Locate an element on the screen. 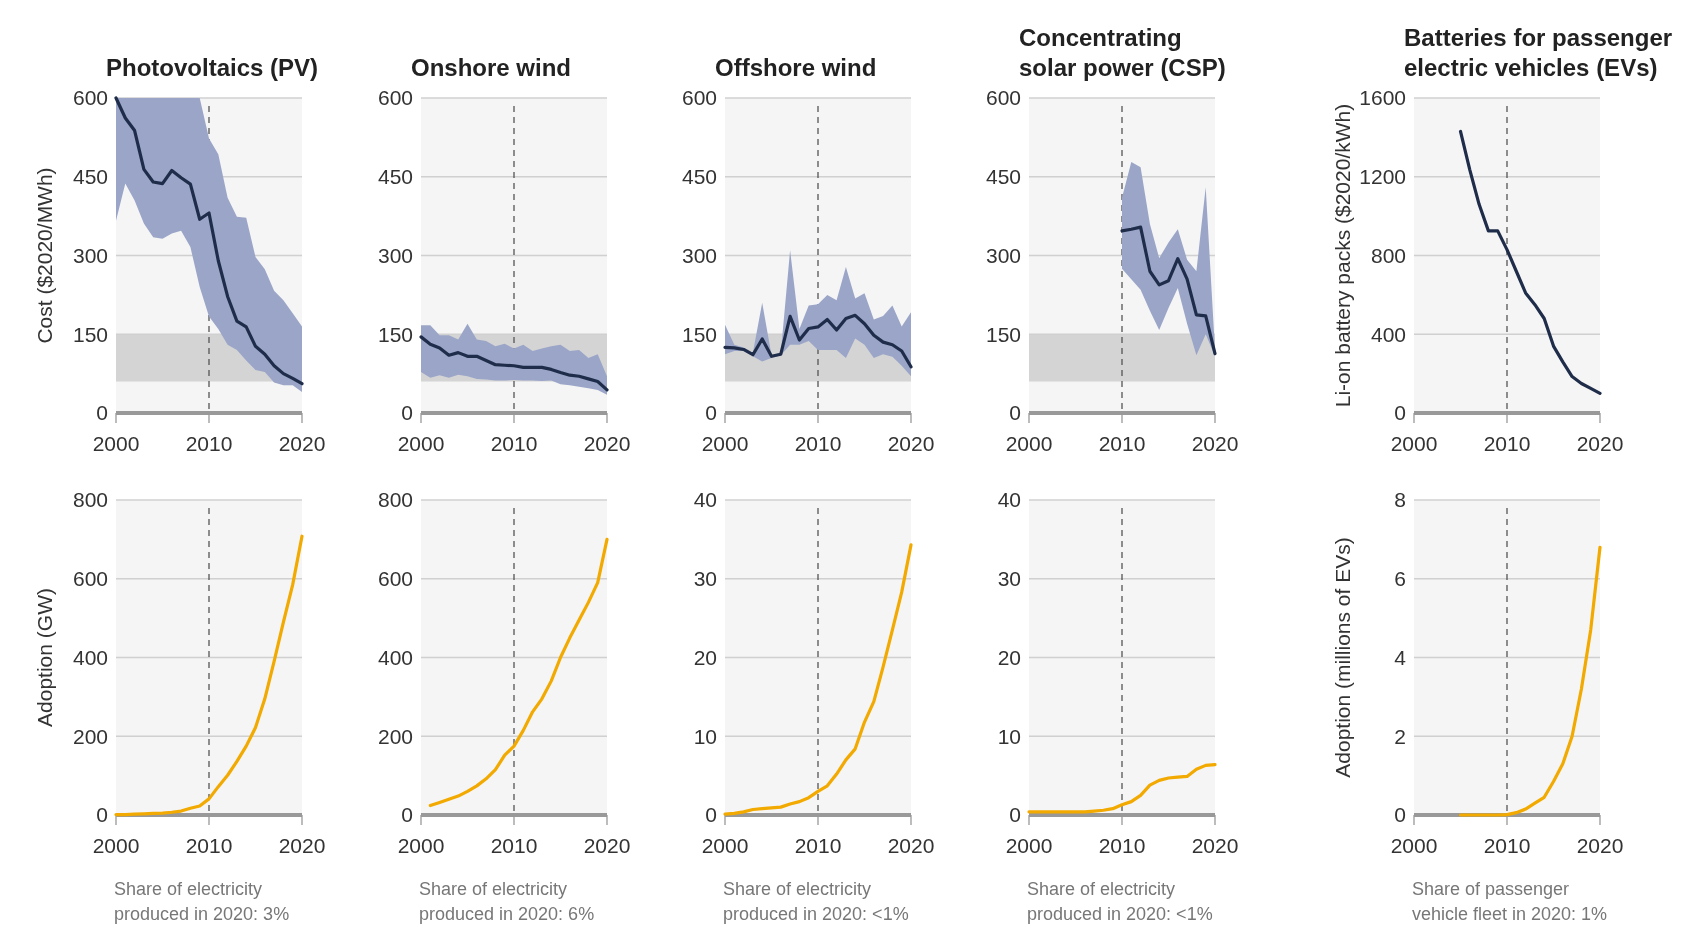 The width and height of the screenshot is (1696, 941). y-tick-label: 1600 is located at coordinates (1382, 98).